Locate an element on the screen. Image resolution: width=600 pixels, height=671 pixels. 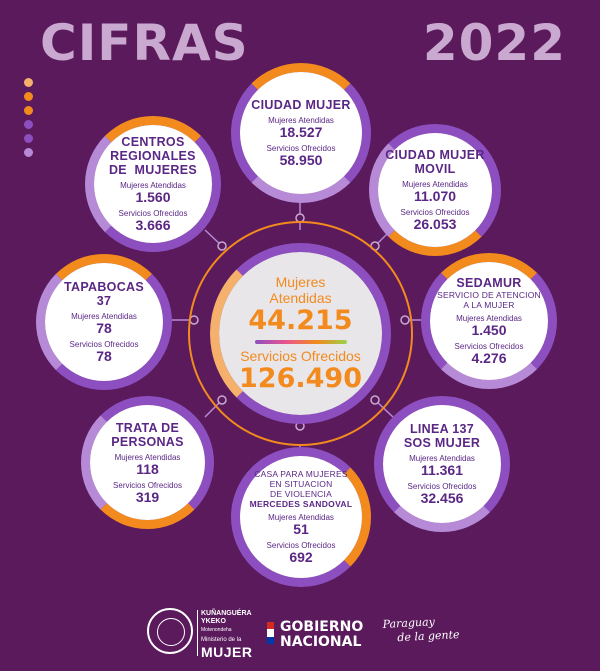
gov-line2: NACIONAL is located at coordinates (321, 642).